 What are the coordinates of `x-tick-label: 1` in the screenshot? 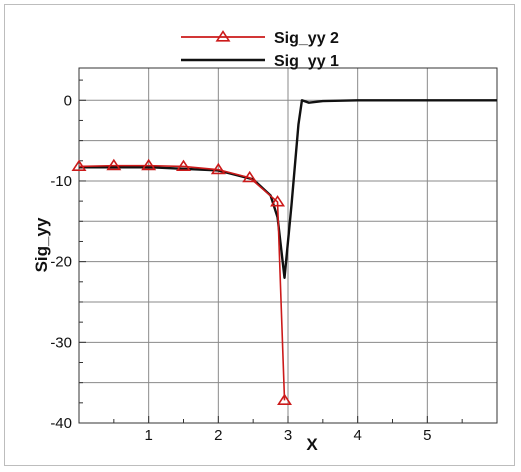 It's located at (148, 435).